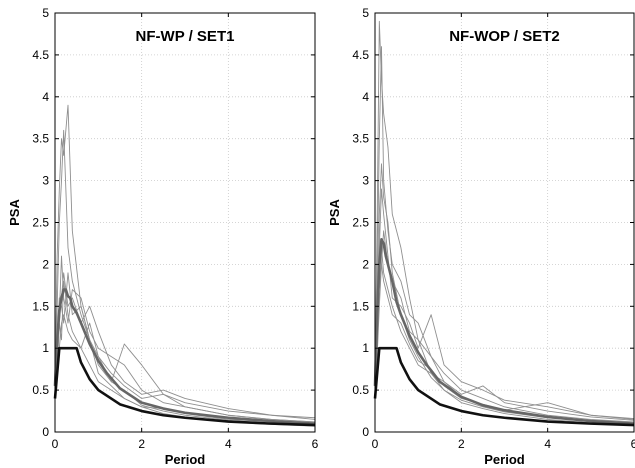 Image resolution: width=635 pixels, height=468 pixels. I want to click on chart-title: NF-WOP / SET2, so click(504, 36).